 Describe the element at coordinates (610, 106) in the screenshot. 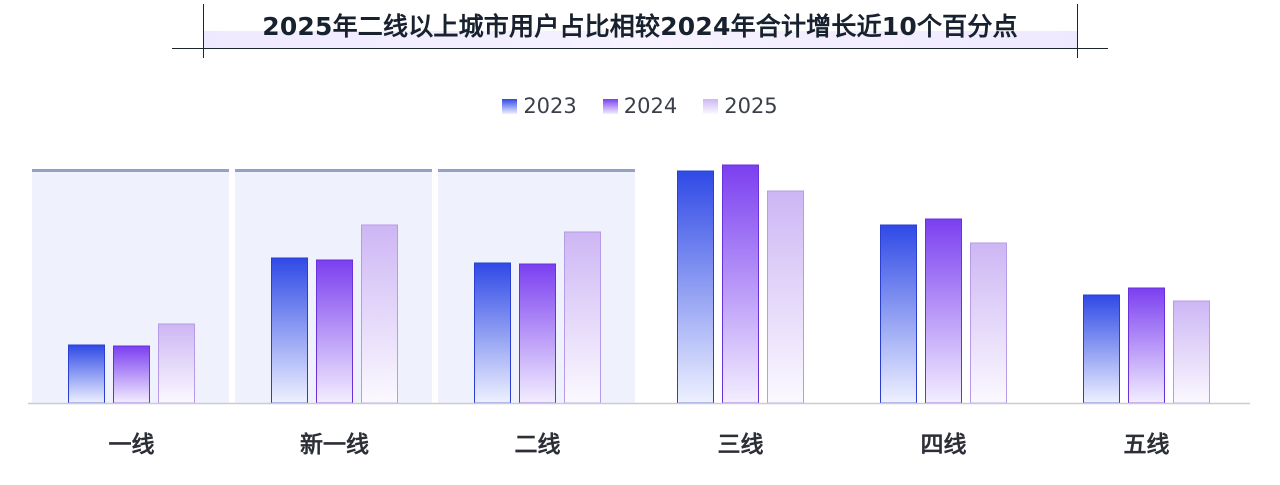

I see `legend-swatch-2024` at that location.